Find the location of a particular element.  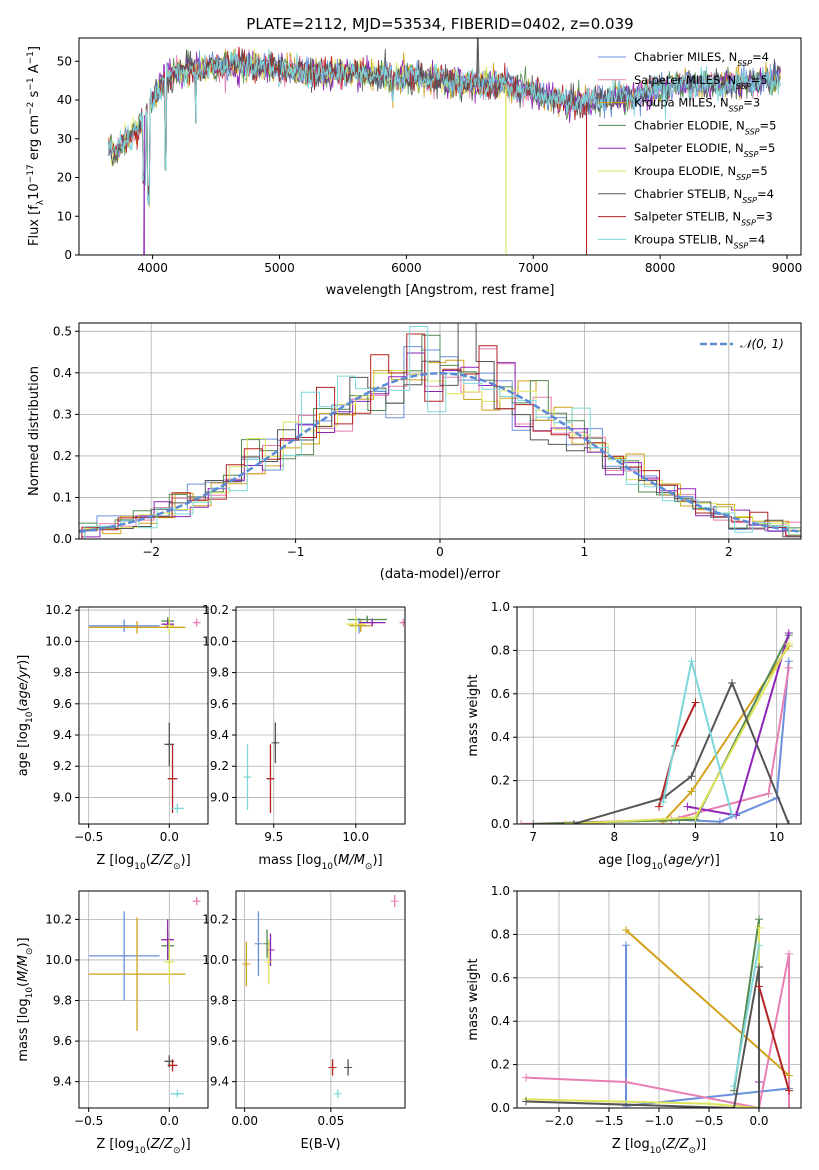

label-part: λ is located at coordinates (41, 202).